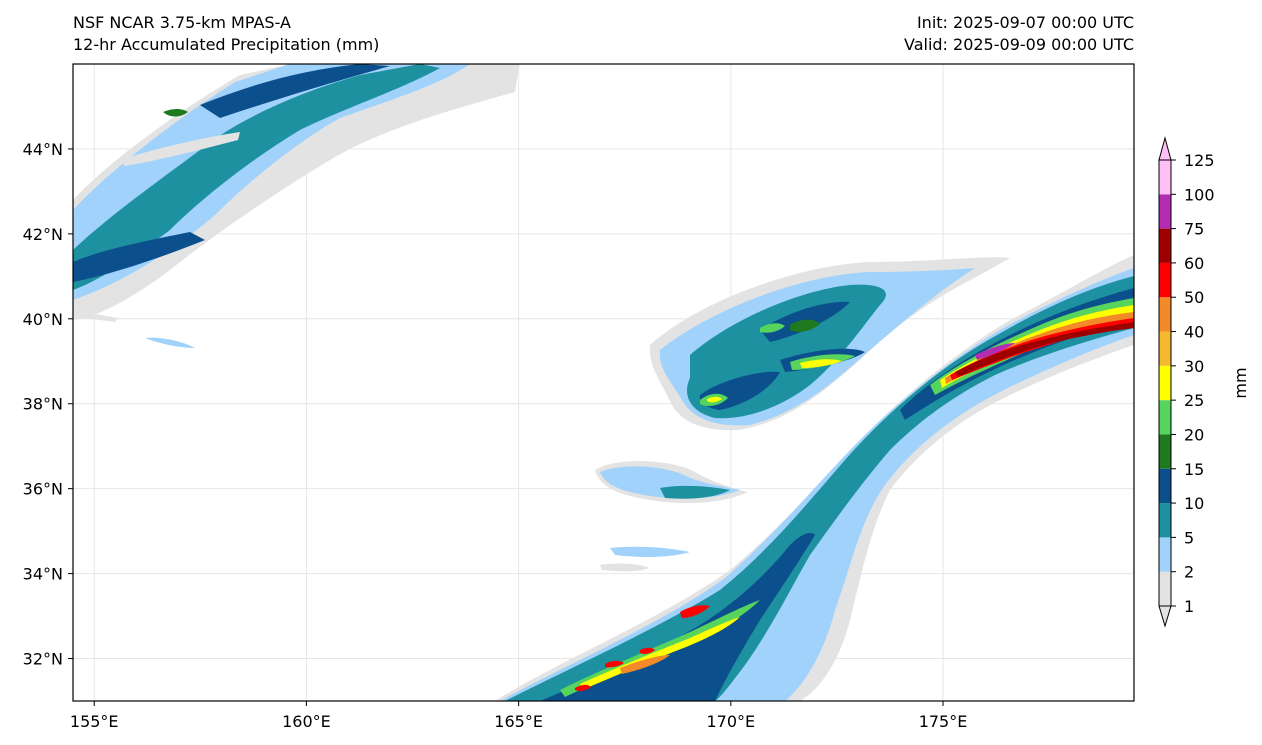 This screenshot has height=745, width=1262. Describe the element at coordinates (1165, 616) in the screenshot. I see `colorbar-min-extend` at that location.